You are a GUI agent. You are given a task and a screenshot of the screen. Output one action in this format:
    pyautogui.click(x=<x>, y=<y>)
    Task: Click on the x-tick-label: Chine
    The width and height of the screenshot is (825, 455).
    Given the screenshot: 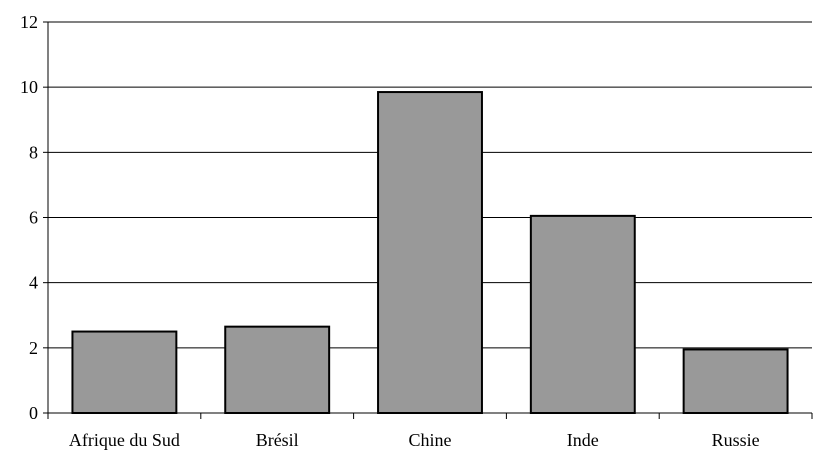 What is the action you would take?
    pyautogui.click(x=430, y=440)
    